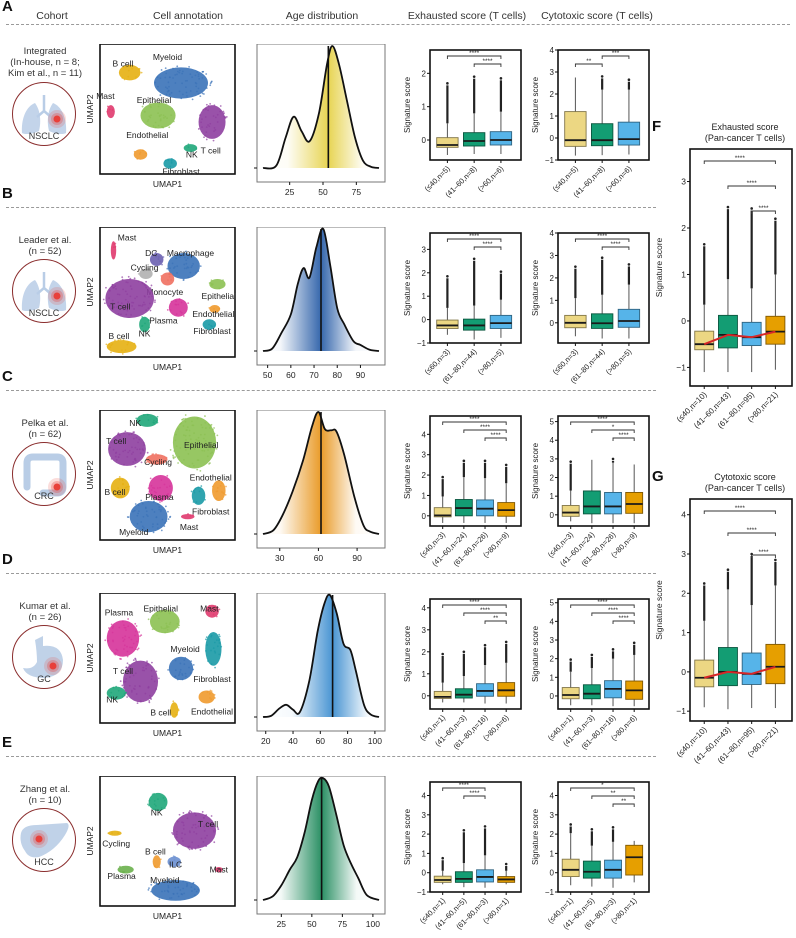 Image resolution: width=796 pixels, height=938 pixels. I want to click on pan-cancer-title: Exhausted score, so click(745, 127).